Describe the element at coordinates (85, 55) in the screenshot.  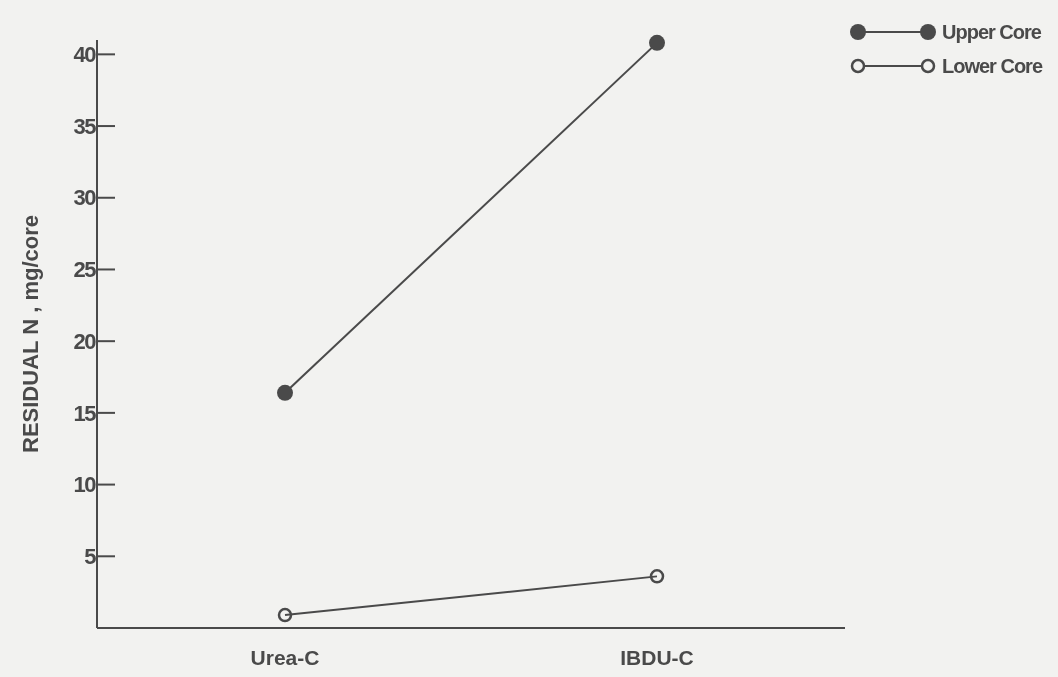
I see `y-tick-label: 40` at that location.